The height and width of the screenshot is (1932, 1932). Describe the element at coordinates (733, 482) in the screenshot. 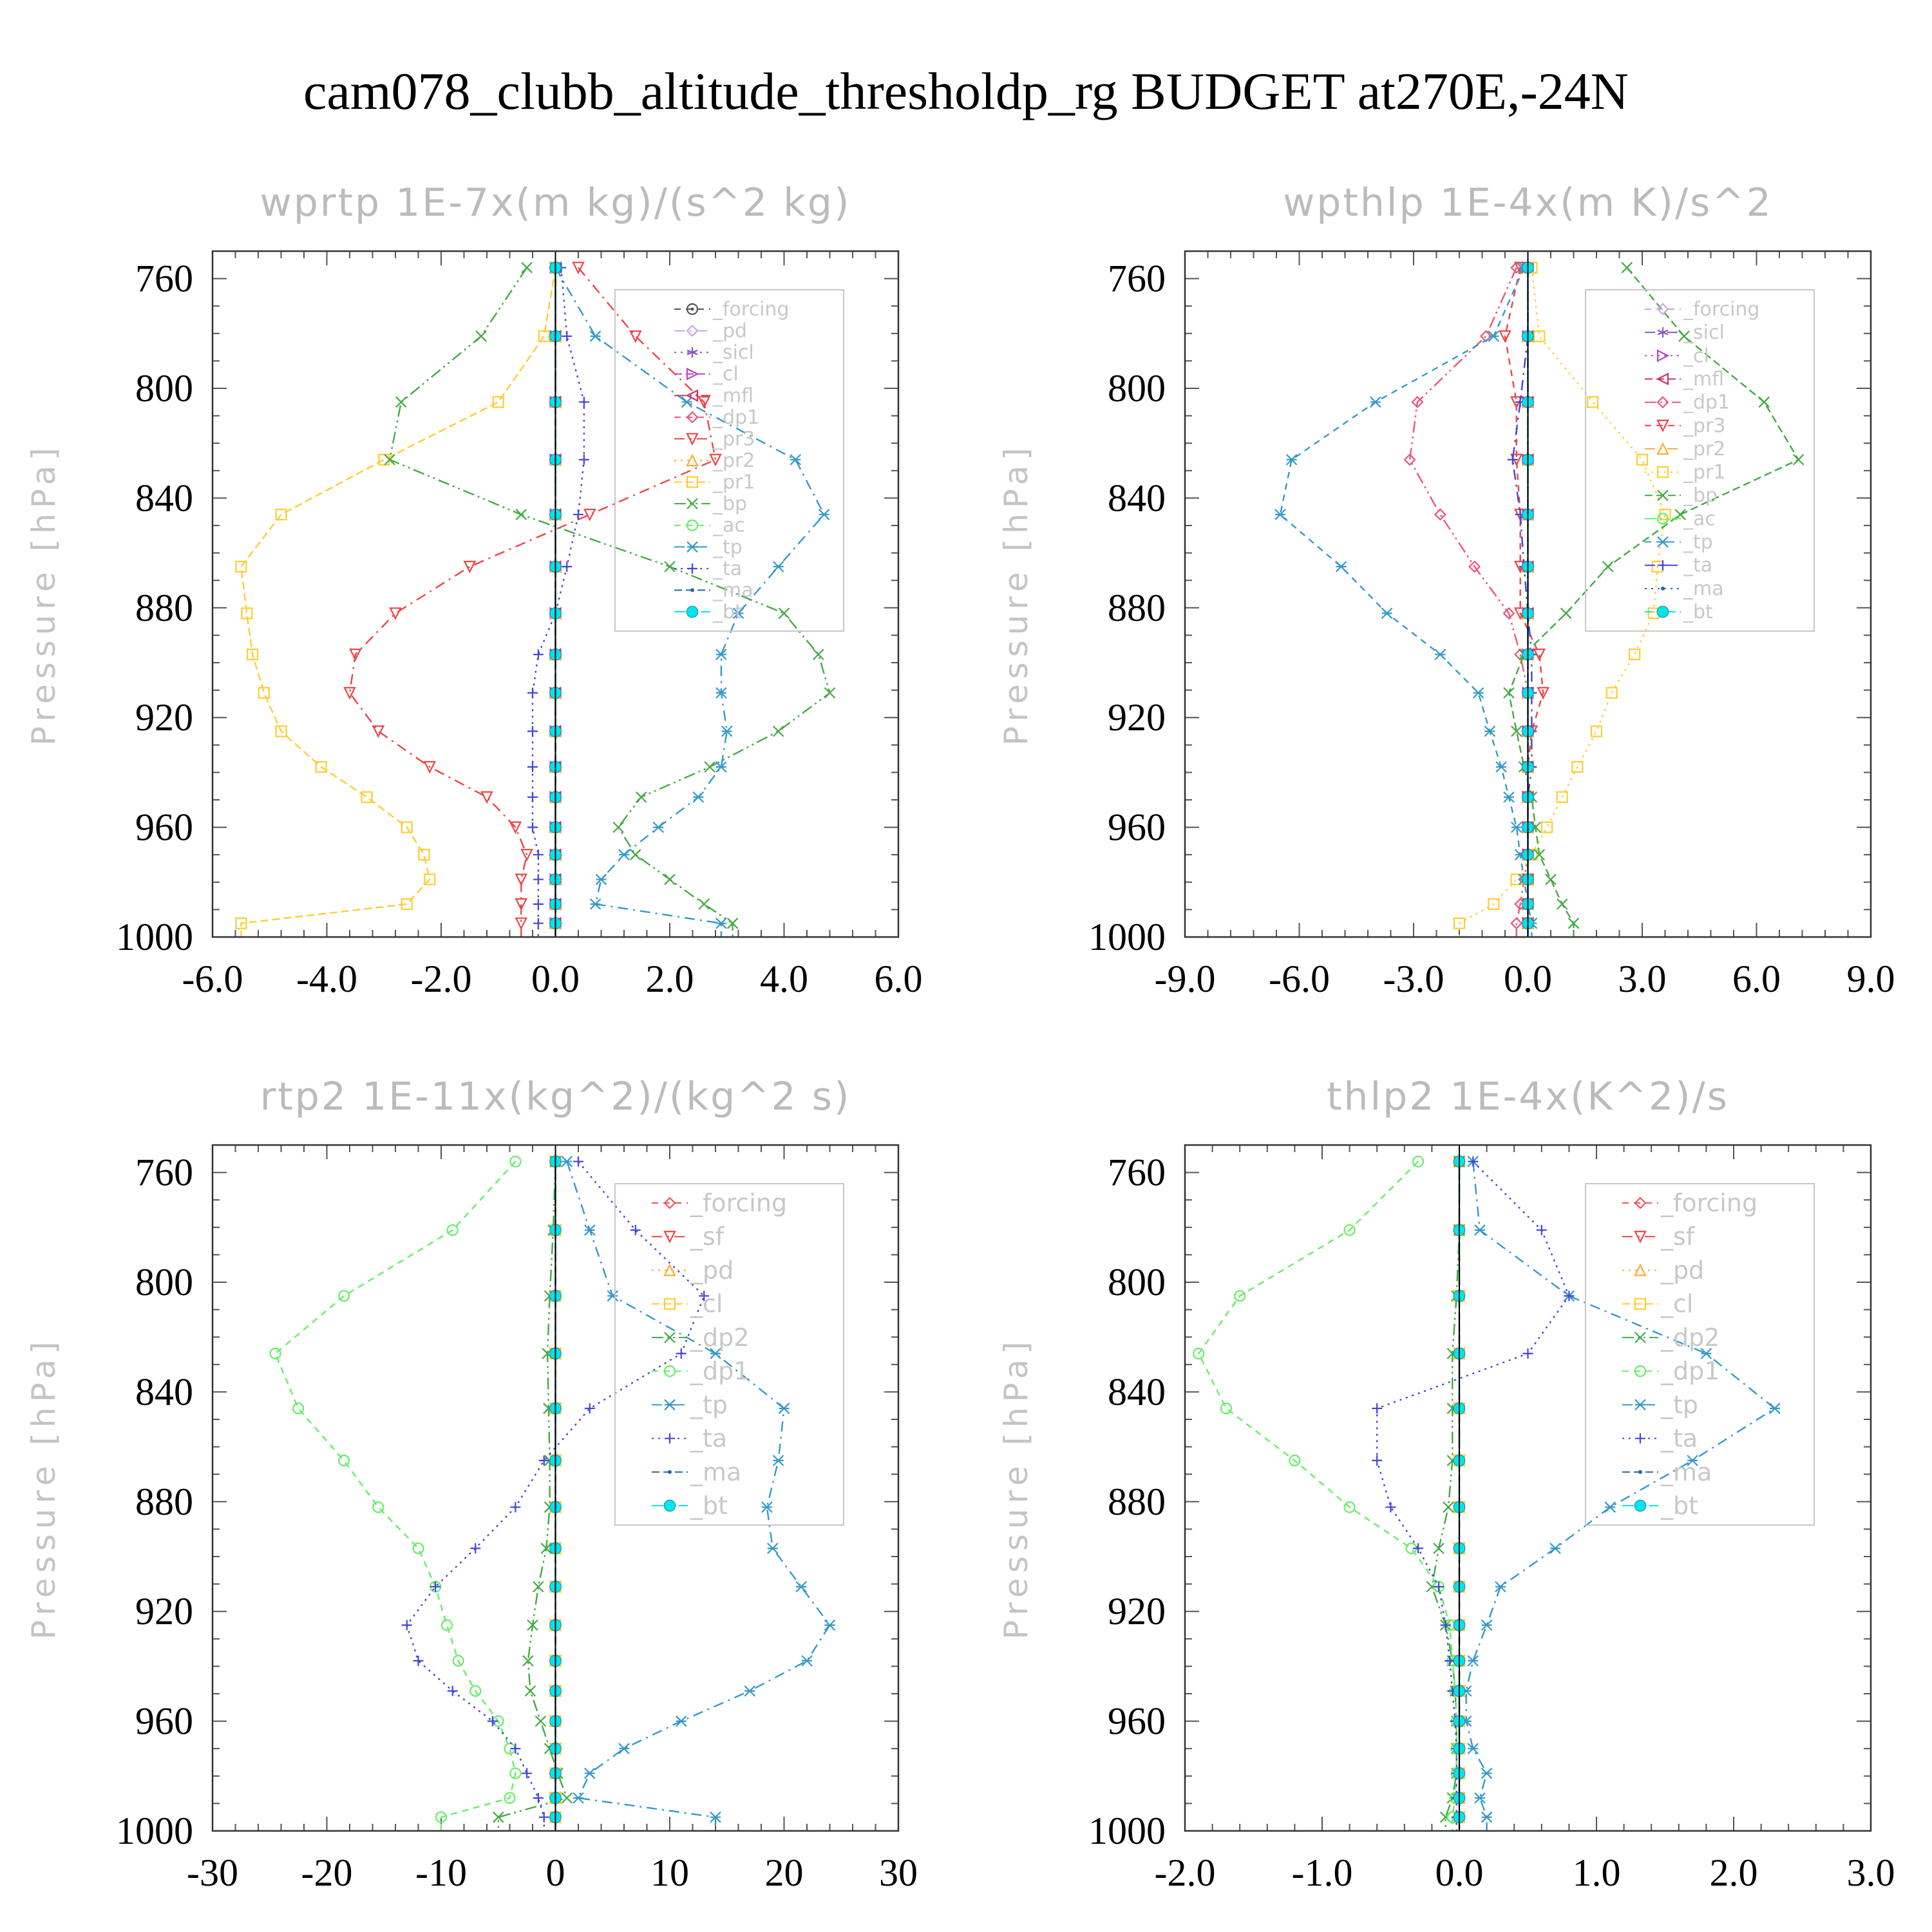

I see `legend-entry: _pr1` at that location.